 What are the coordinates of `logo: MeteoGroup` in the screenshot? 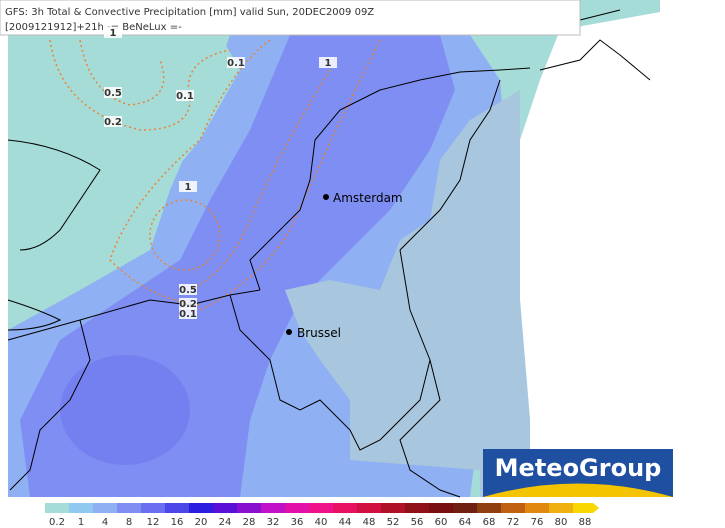 It's located at (578, 473).